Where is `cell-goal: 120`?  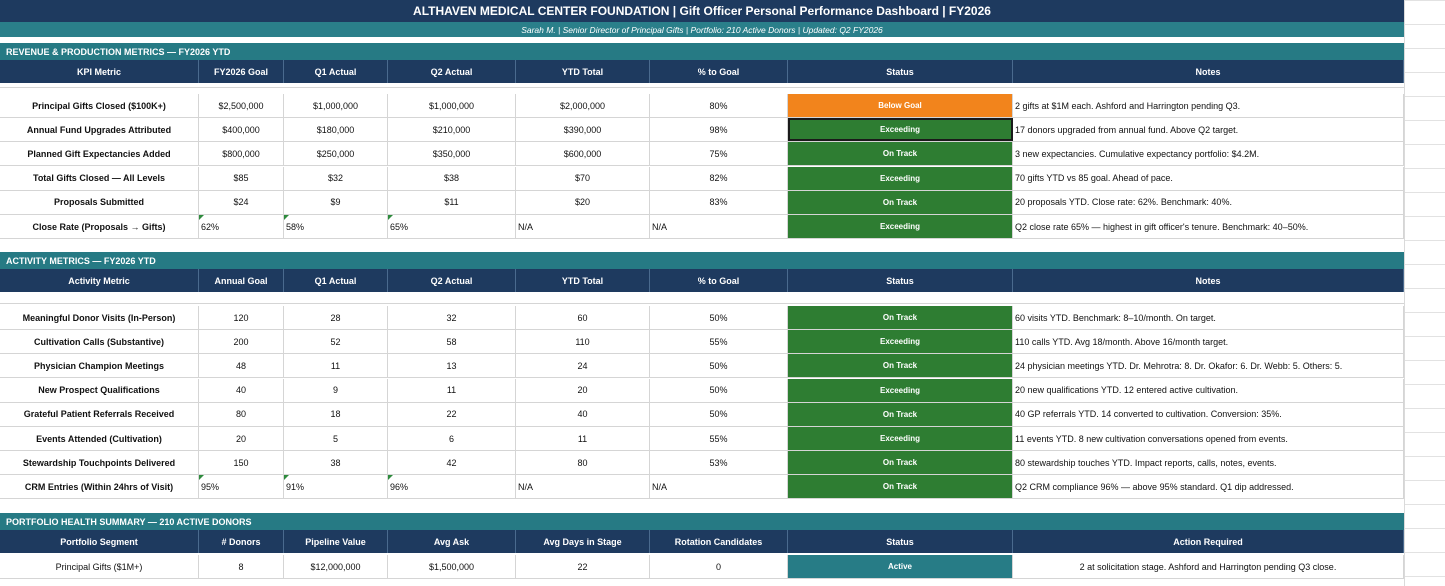 cell-goal: 120 is located at coordinates (241, 317).